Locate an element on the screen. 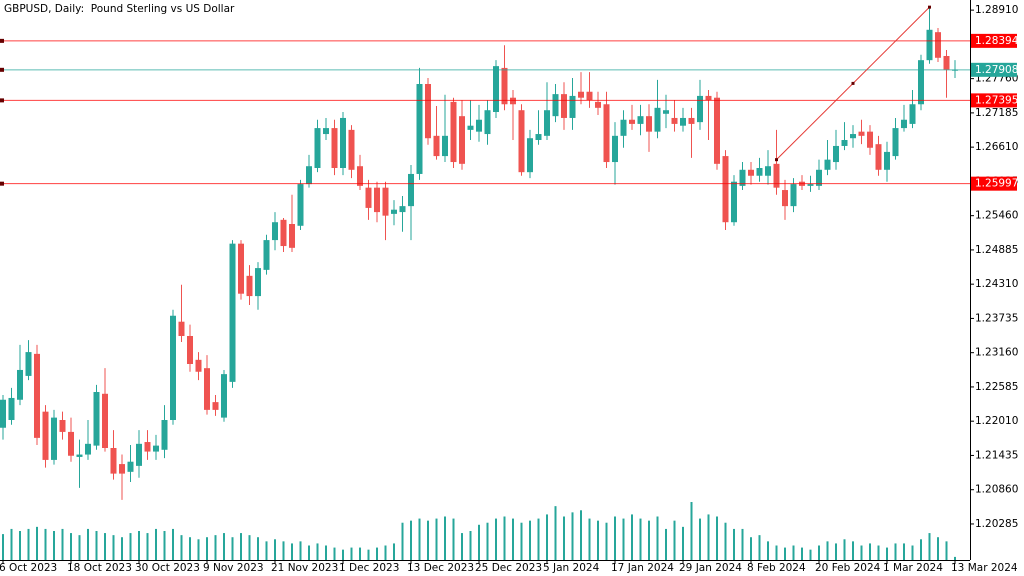 This screenshot has height=576, width=1024. y-tick-label: 1.20285 is located at coordinates (996, 524).